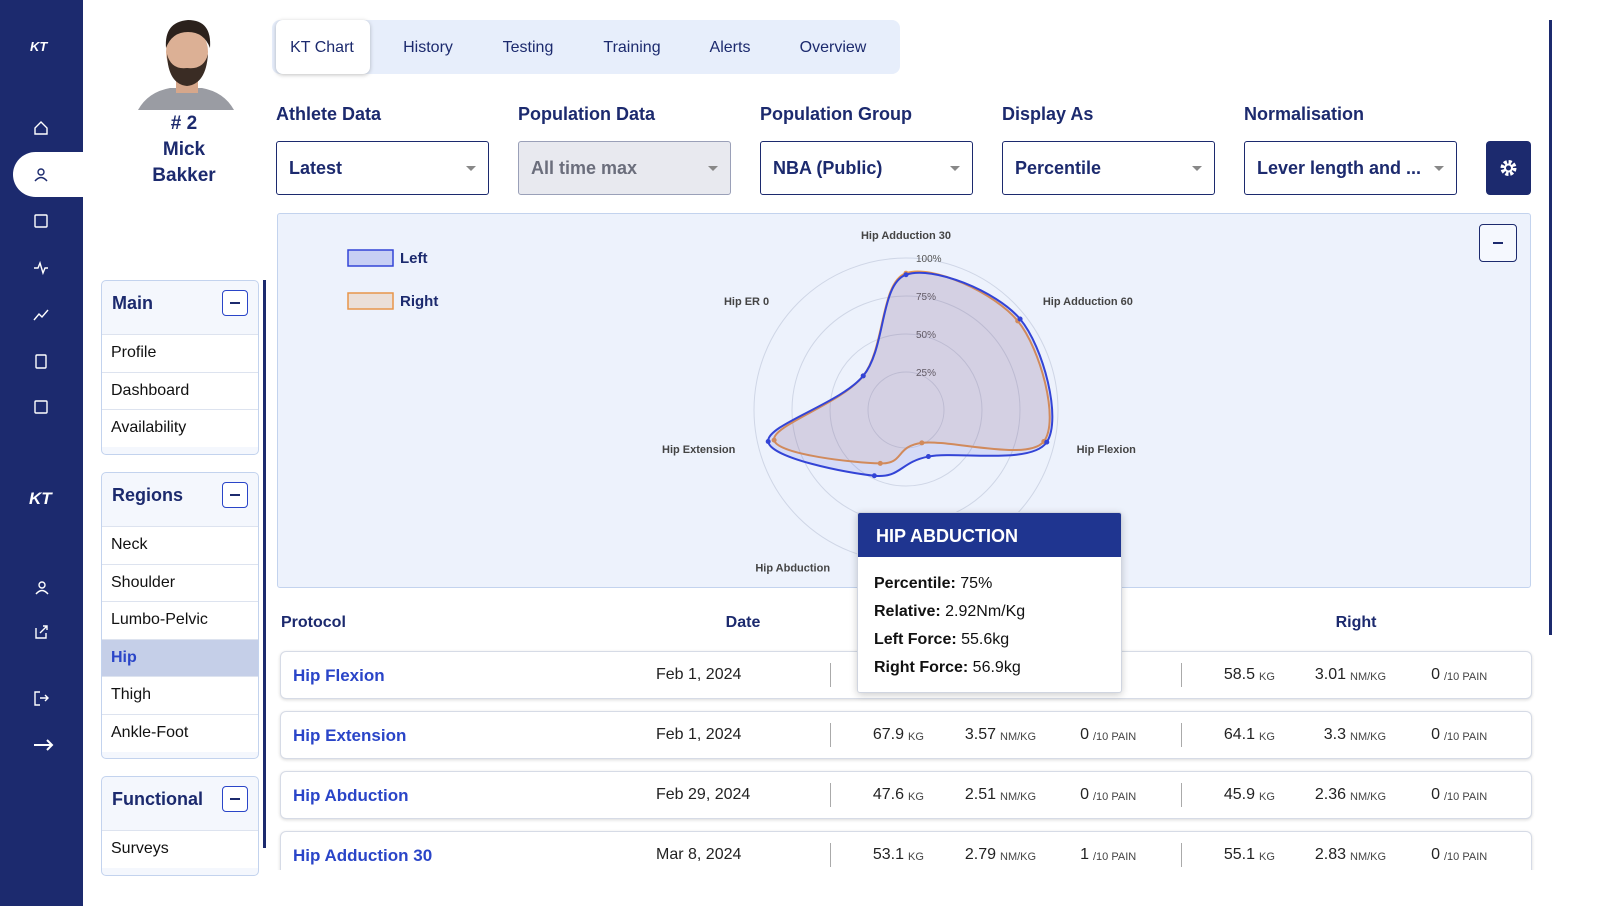 The height and width of the screenshot is (906, 1600). I want to click on athletes-icon, so click(41, 175).